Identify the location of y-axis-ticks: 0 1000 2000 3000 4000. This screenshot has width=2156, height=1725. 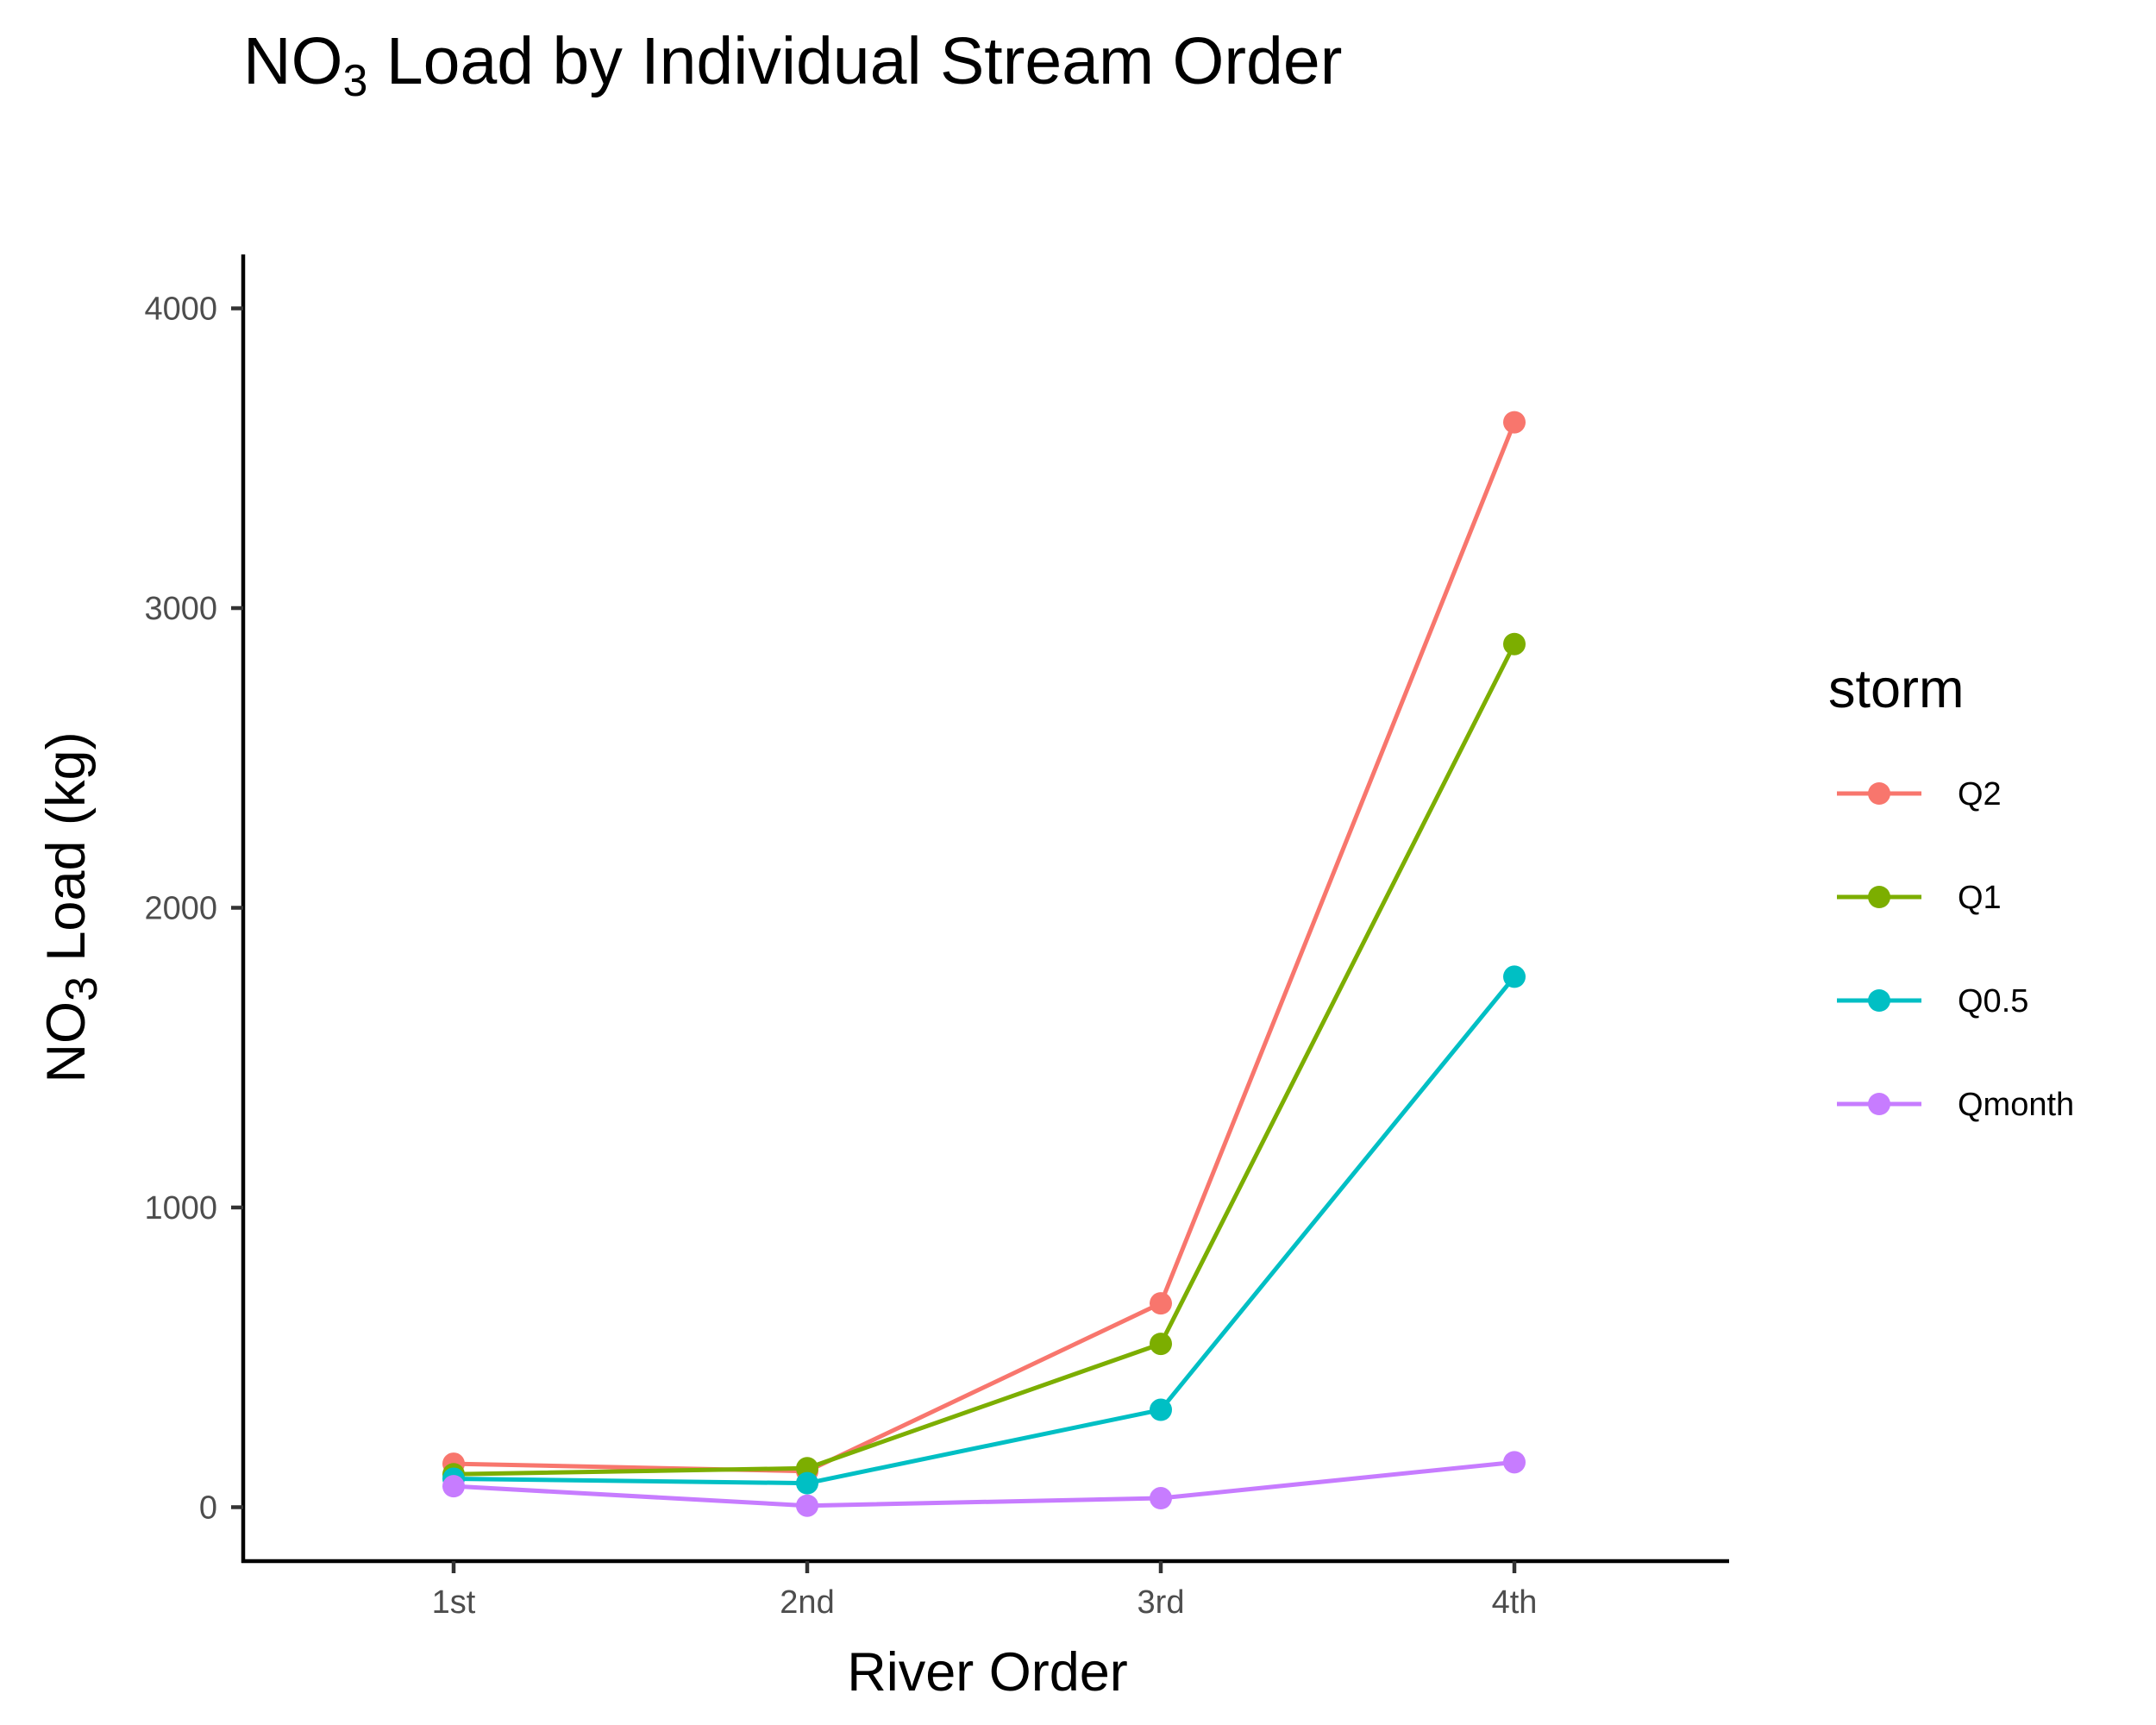
(193, 909).